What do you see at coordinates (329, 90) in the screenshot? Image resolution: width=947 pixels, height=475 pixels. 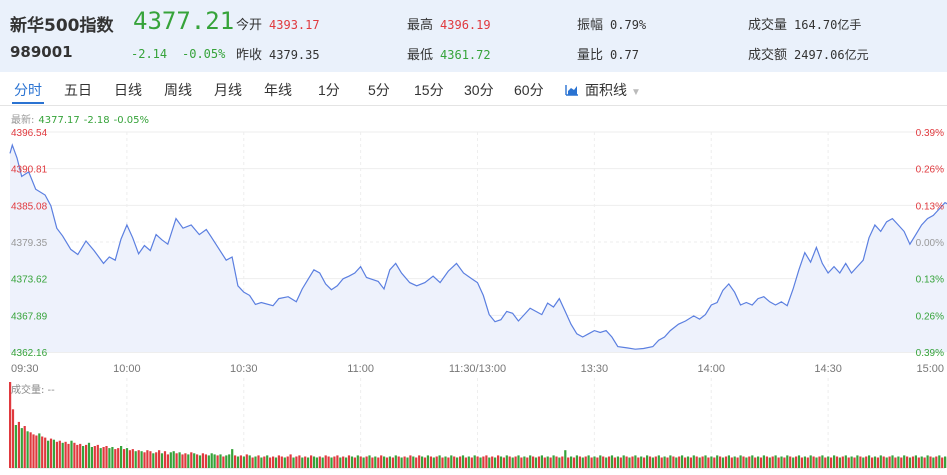 I see `tab-1min: 1分` at bounding box center [329, 90].